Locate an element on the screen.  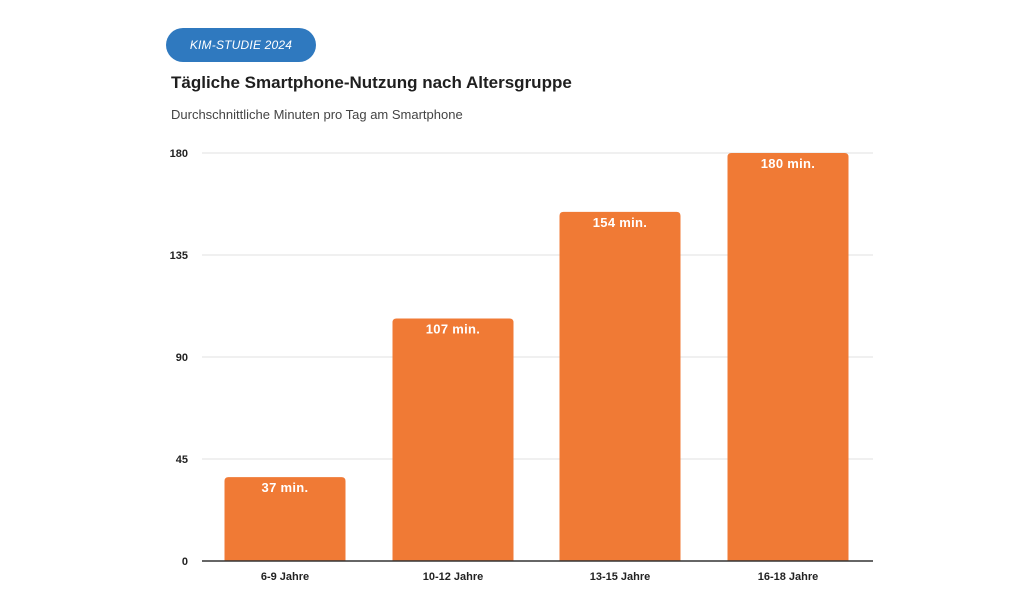
x-category-label: 6-9 Jahre is located at coordinates (285, 577).